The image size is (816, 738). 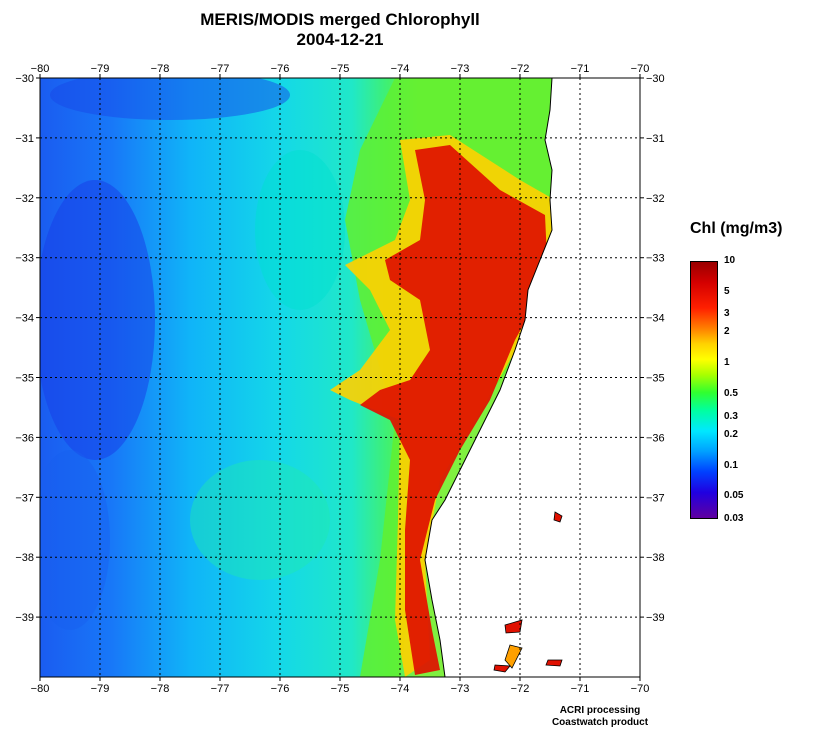 I want to click on lon-label-top: −71, so click(x=580, y=69).